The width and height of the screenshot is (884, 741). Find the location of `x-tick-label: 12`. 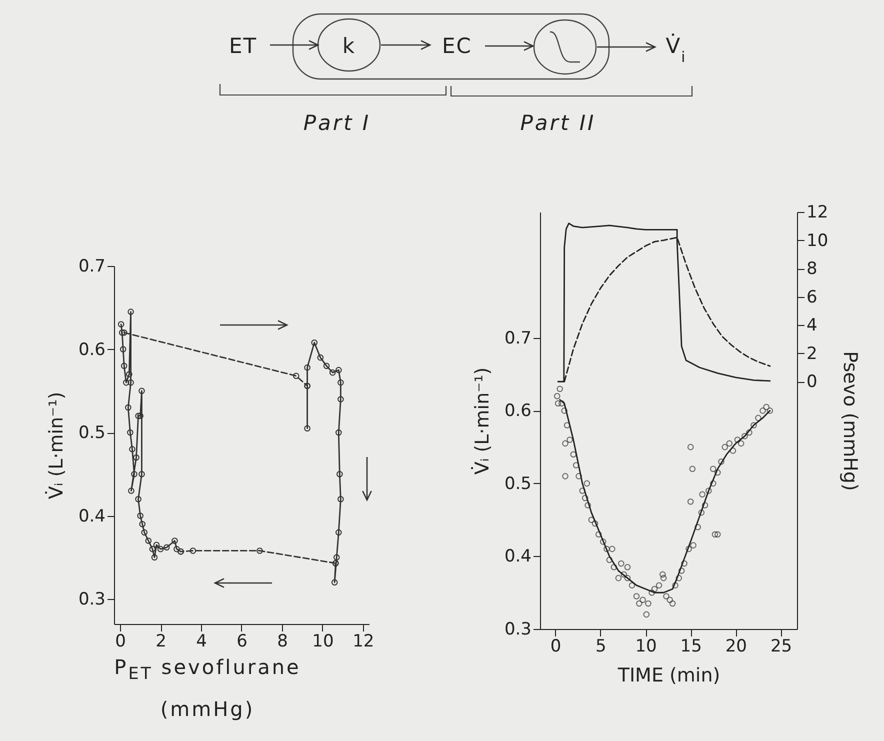

x-tick-label: 12 is located at coordinates (363, 642).